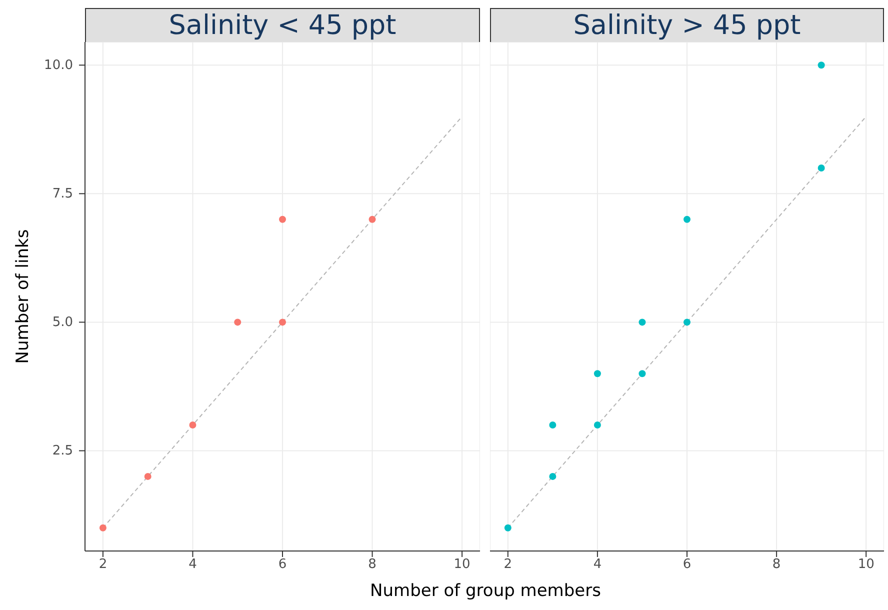 Image resolution: width=888 pixels, height=610 pixels. I want to click on y-tick-label: 10.0, so click(58, 66).